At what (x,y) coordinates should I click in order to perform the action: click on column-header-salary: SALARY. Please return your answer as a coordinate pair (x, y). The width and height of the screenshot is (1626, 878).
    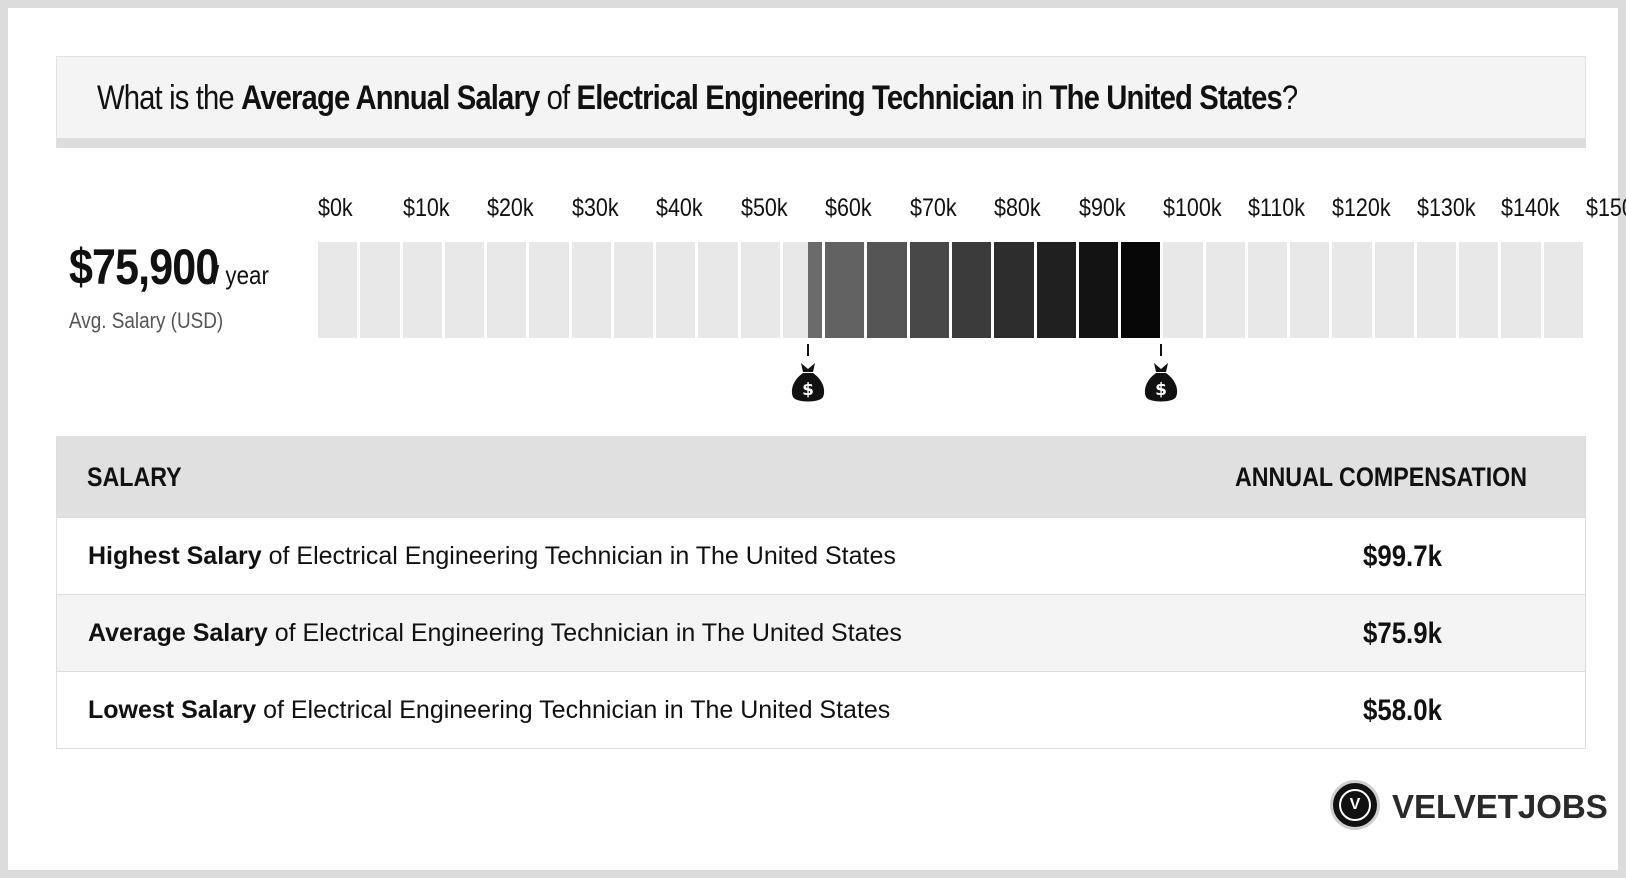
    Looking at the image, I should click on (134, 477).